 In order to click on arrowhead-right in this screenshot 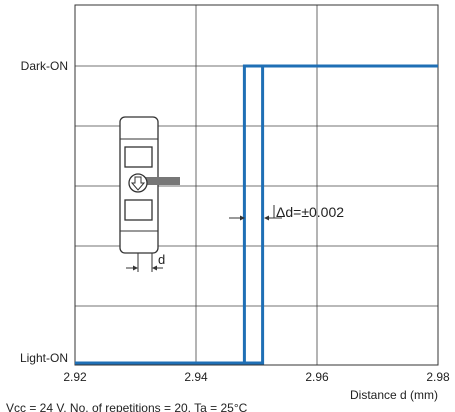, I will do `click(154, 268)`.